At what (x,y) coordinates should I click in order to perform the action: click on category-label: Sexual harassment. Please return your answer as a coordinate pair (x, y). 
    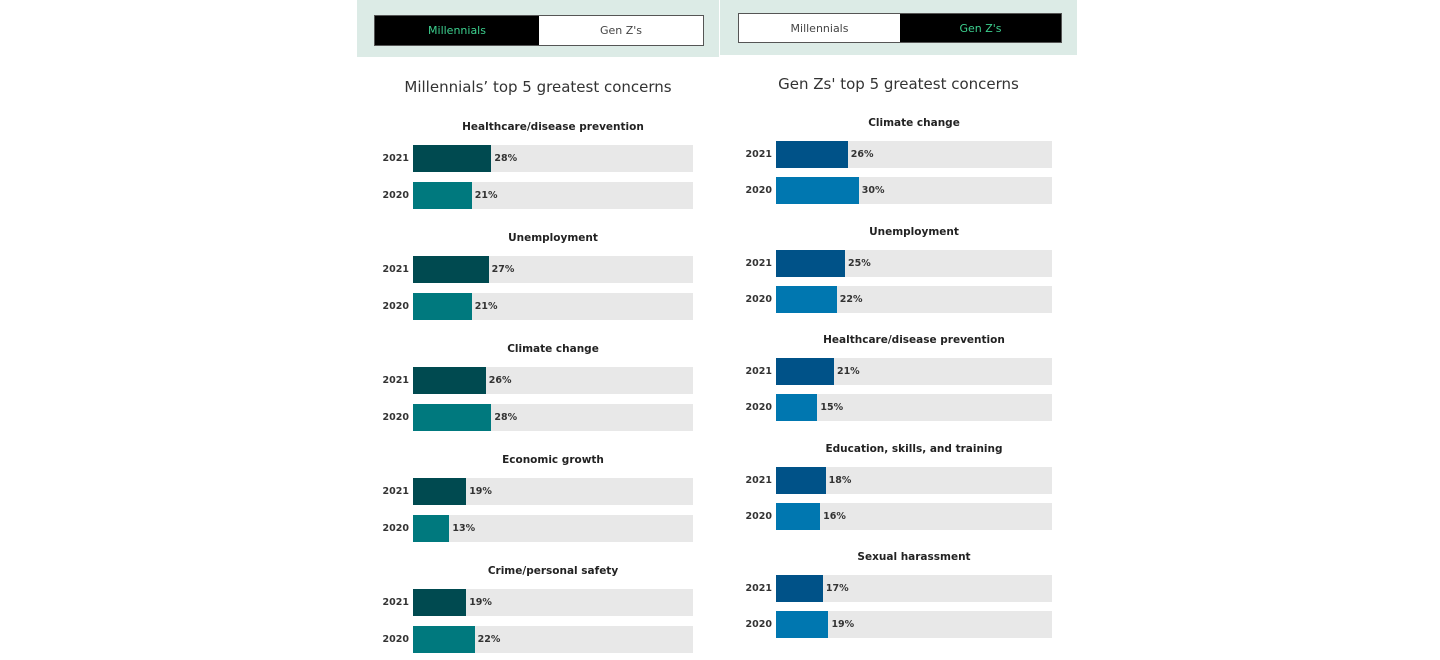
    Looking at the image, I should click on (914, 557).